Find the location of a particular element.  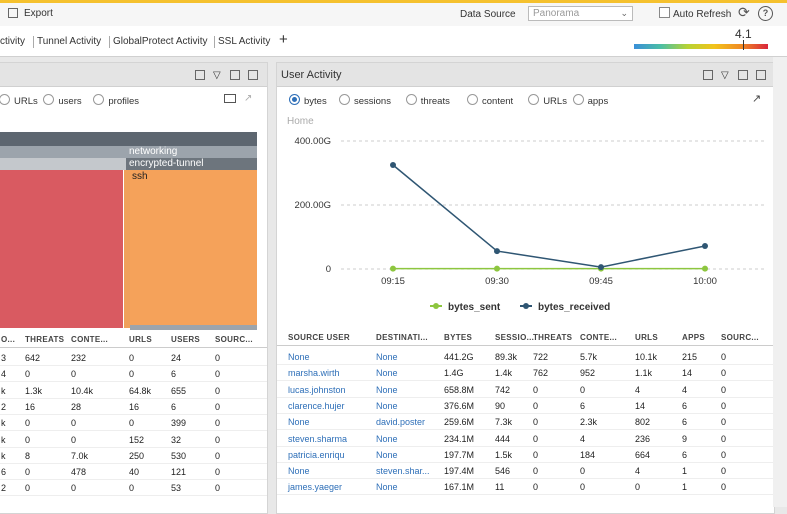

tab: + is located at coordinates (283, 39).